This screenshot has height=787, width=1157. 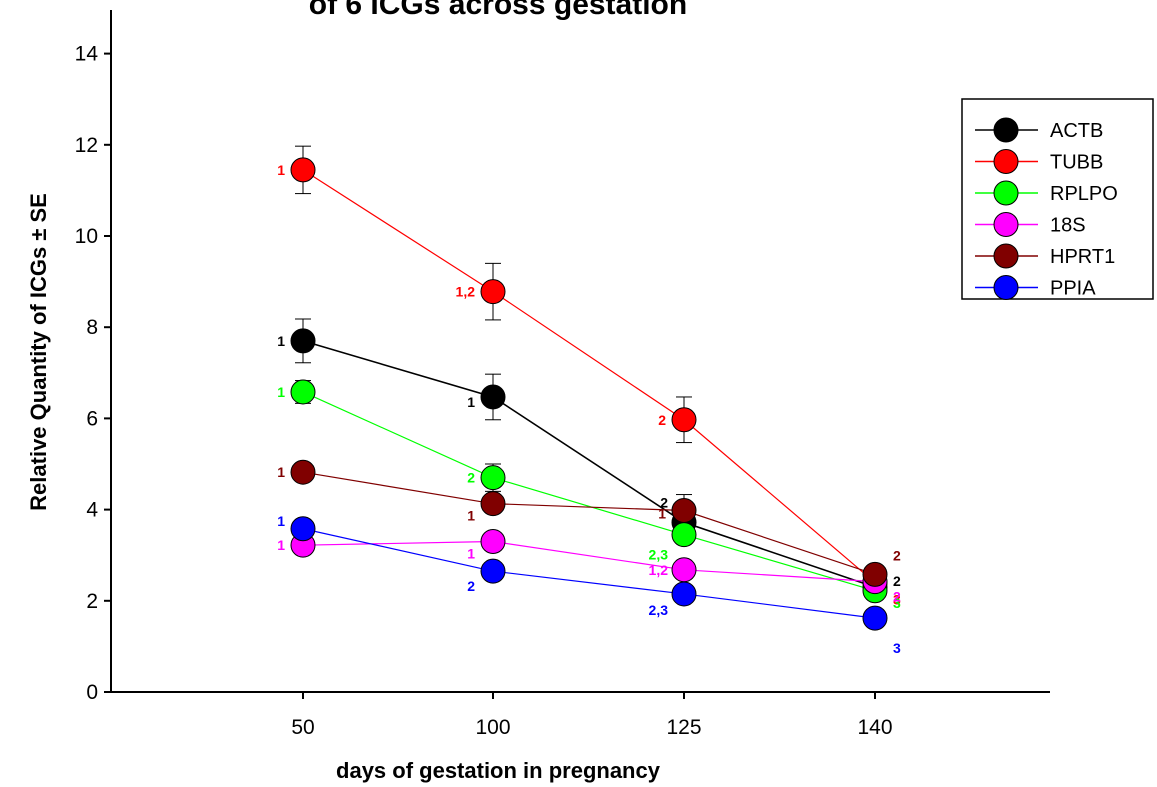 What do you see at coordinates (1006, 256) in the screenshot?
I see `legend-marker-hprt1` at bounding box center [1006, 256].